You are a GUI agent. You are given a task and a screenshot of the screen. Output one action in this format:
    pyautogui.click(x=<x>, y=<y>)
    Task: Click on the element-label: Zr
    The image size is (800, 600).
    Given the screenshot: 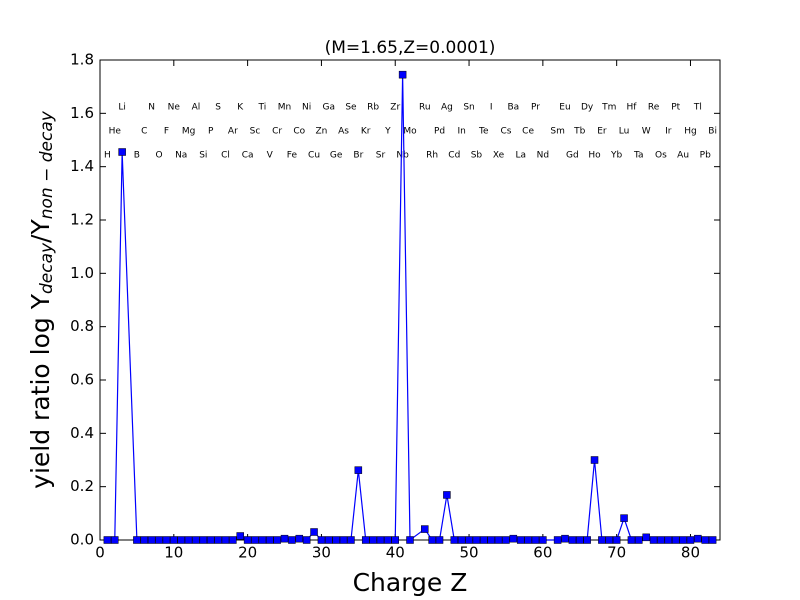 What is the action you would take?
    pyautogui.click(x=395, y=108)
    